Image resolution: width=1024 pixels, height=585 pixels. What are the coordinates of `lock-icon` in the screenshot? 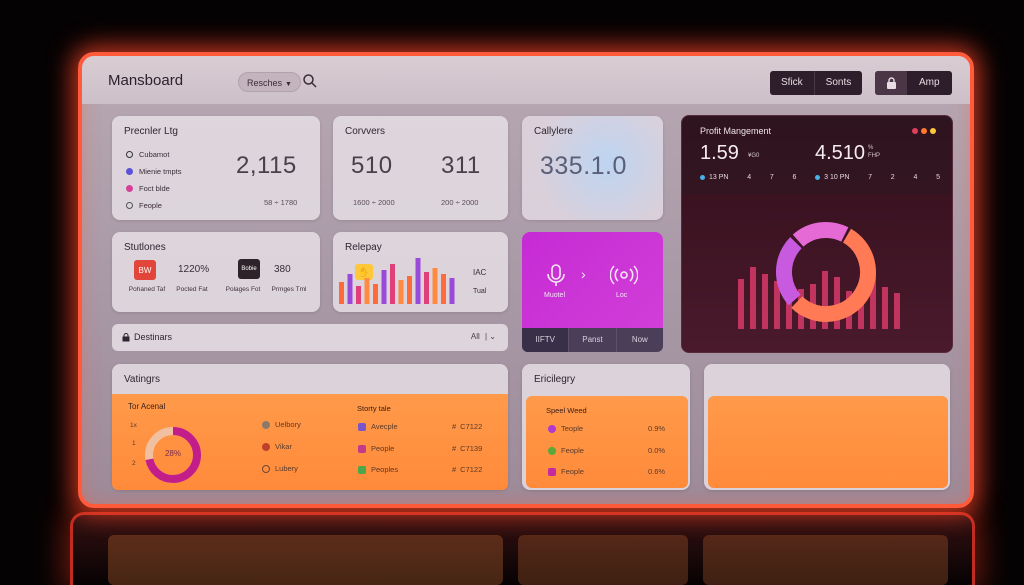 It's located at (891, 83).